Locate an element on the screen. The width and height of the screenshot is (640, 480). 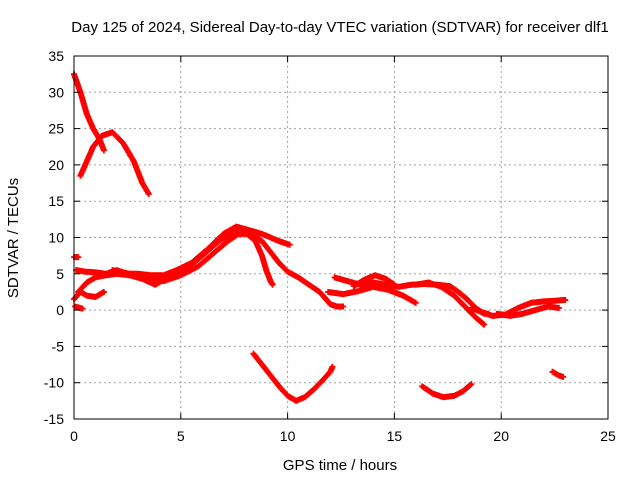
x-axis-label: GPS time / hours is located at coordinates (340, 465).